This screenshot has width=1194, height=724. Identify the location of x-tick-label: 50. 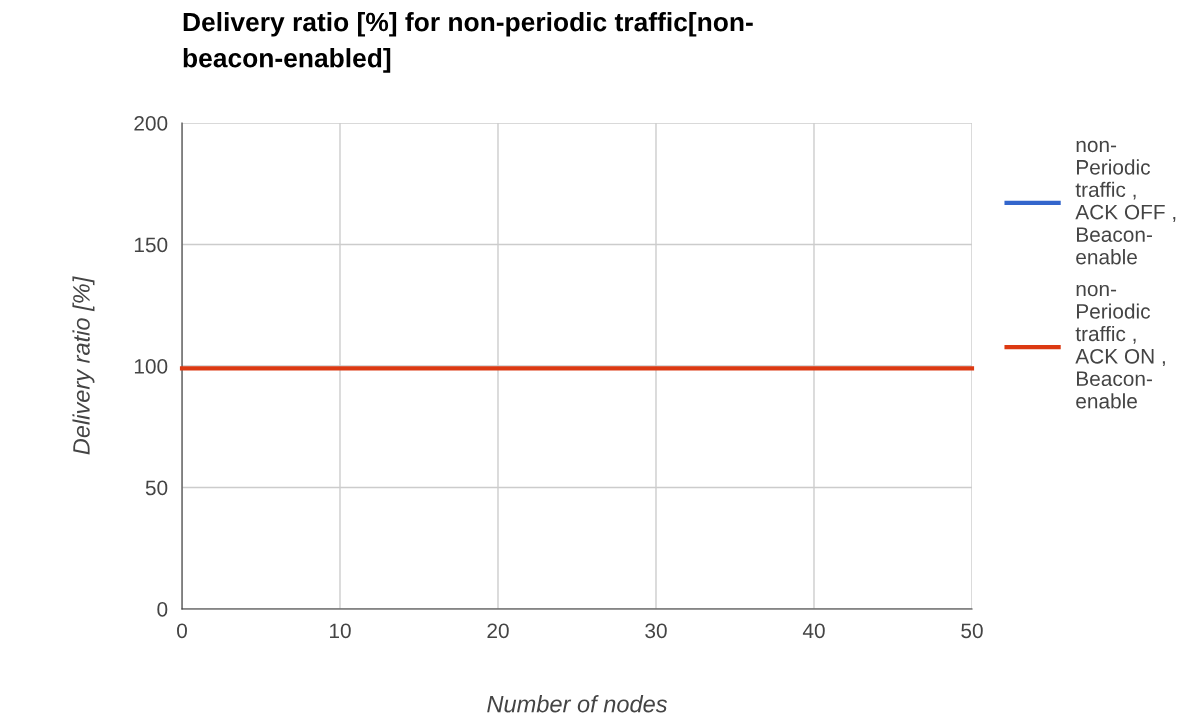
(972, 631).